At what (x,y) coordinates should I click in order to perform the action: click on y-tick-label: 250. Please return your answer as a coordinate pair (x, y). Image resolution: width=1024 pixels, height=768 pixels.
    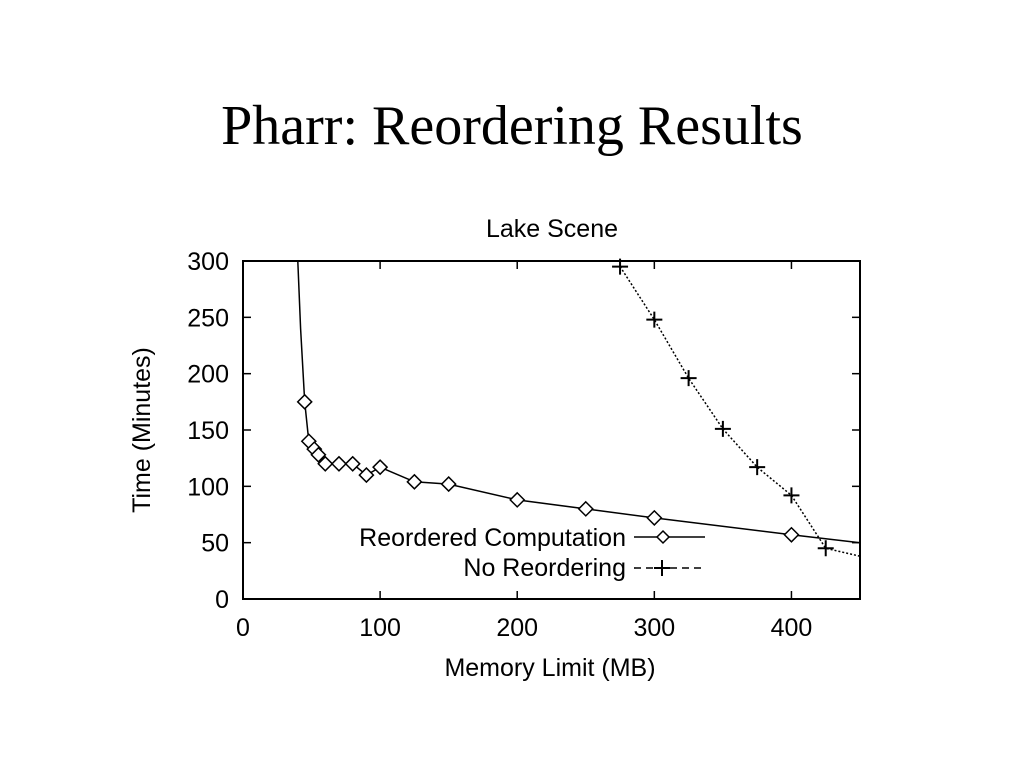
    Looking at the image, I should click on (208, 318).